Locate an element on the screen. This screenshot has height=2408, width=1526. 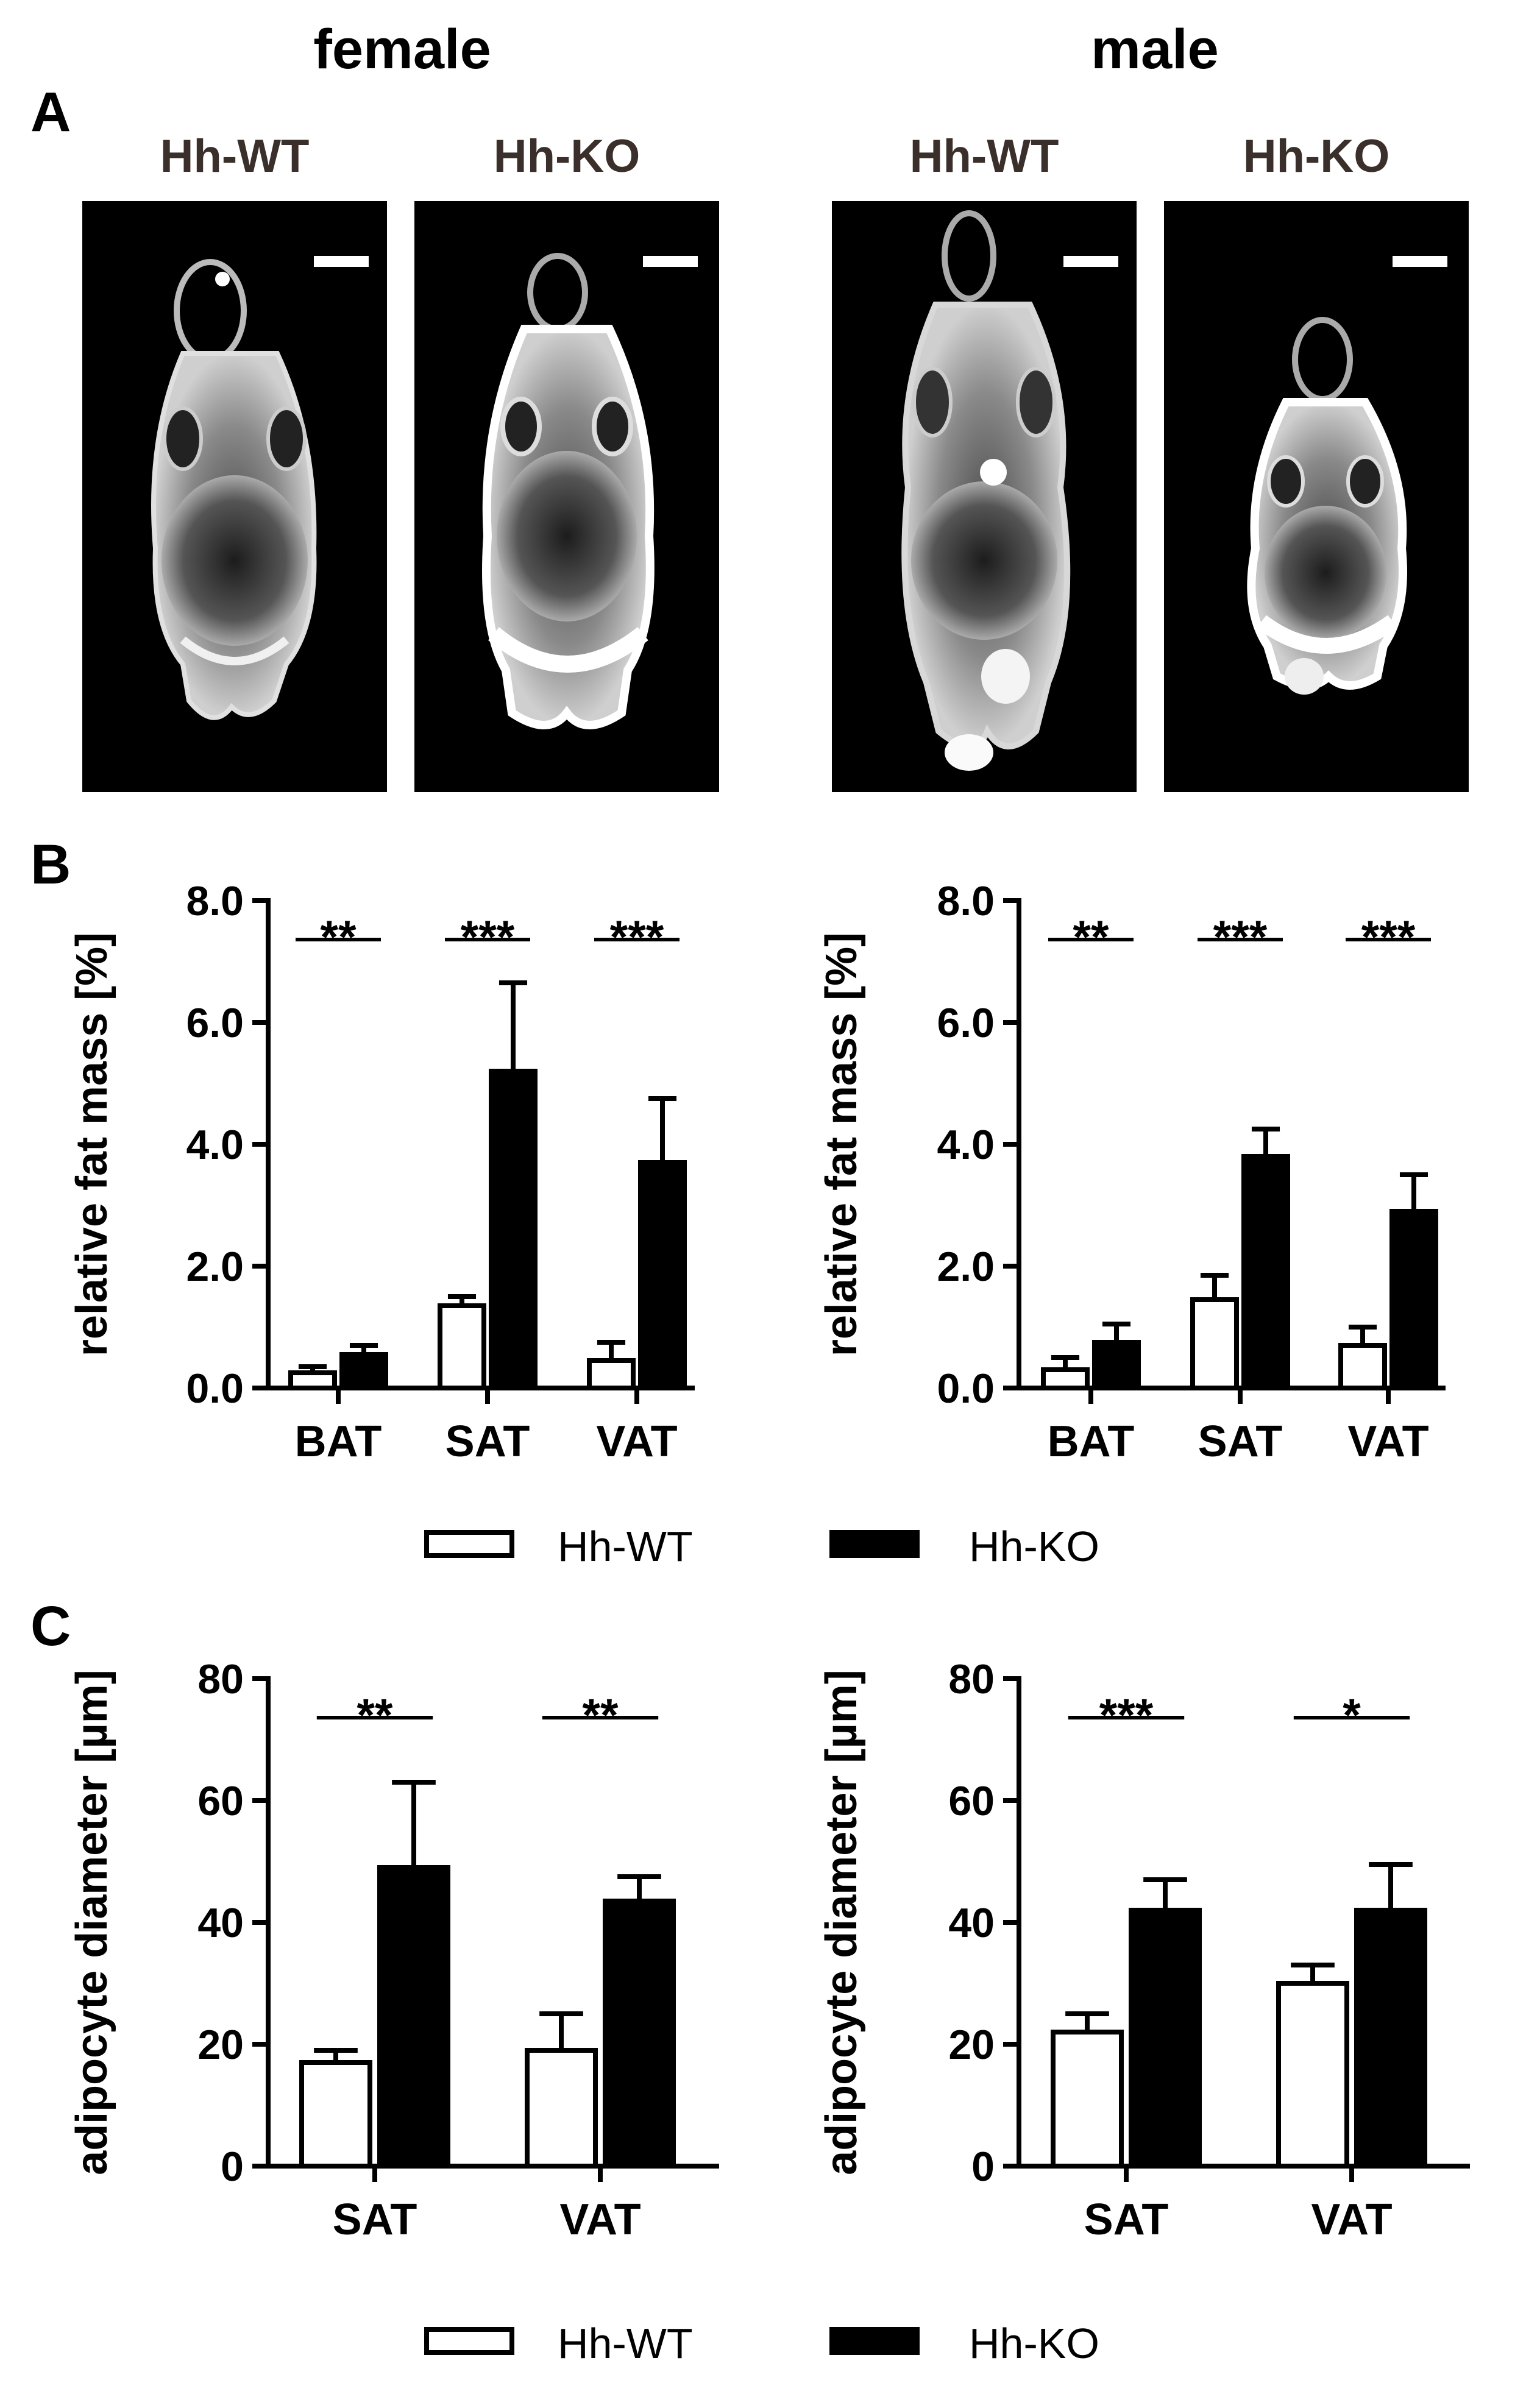
panel-letter-c: C is located at coordinates (50, 1626).